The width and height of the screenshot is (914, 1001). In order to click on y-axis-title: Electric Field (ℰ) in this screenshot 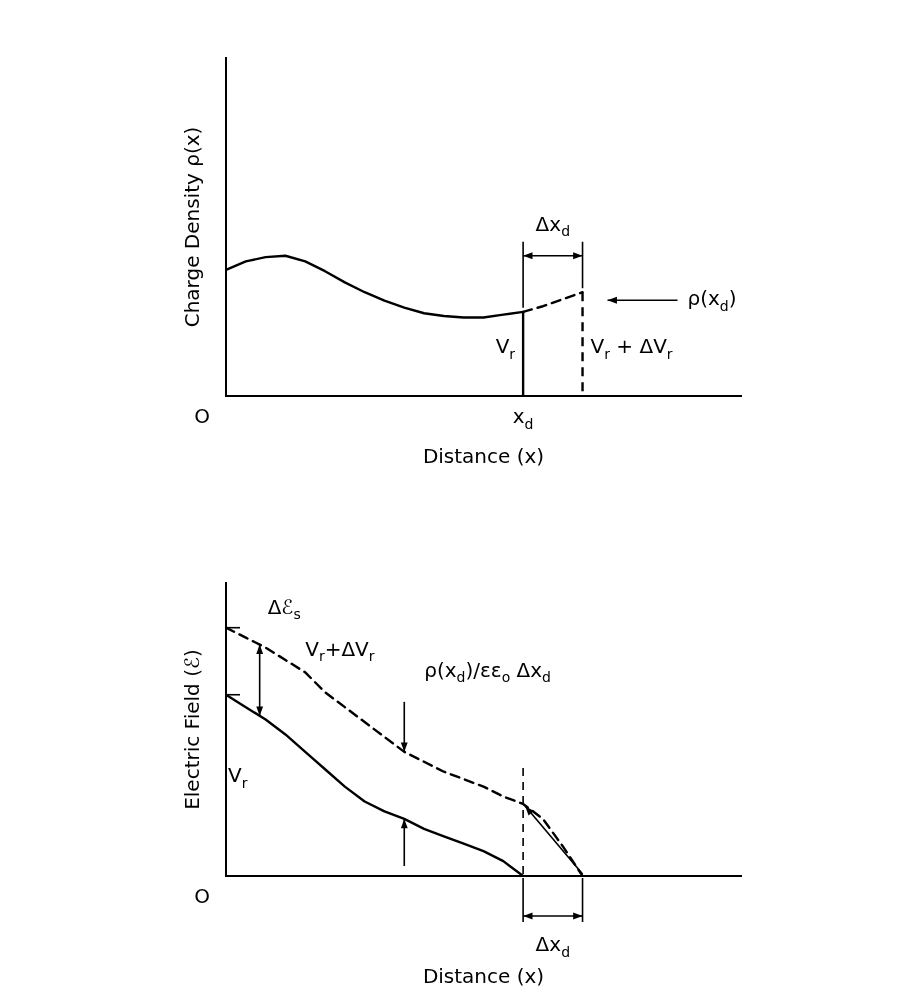, I will do `click(192, 729)`.